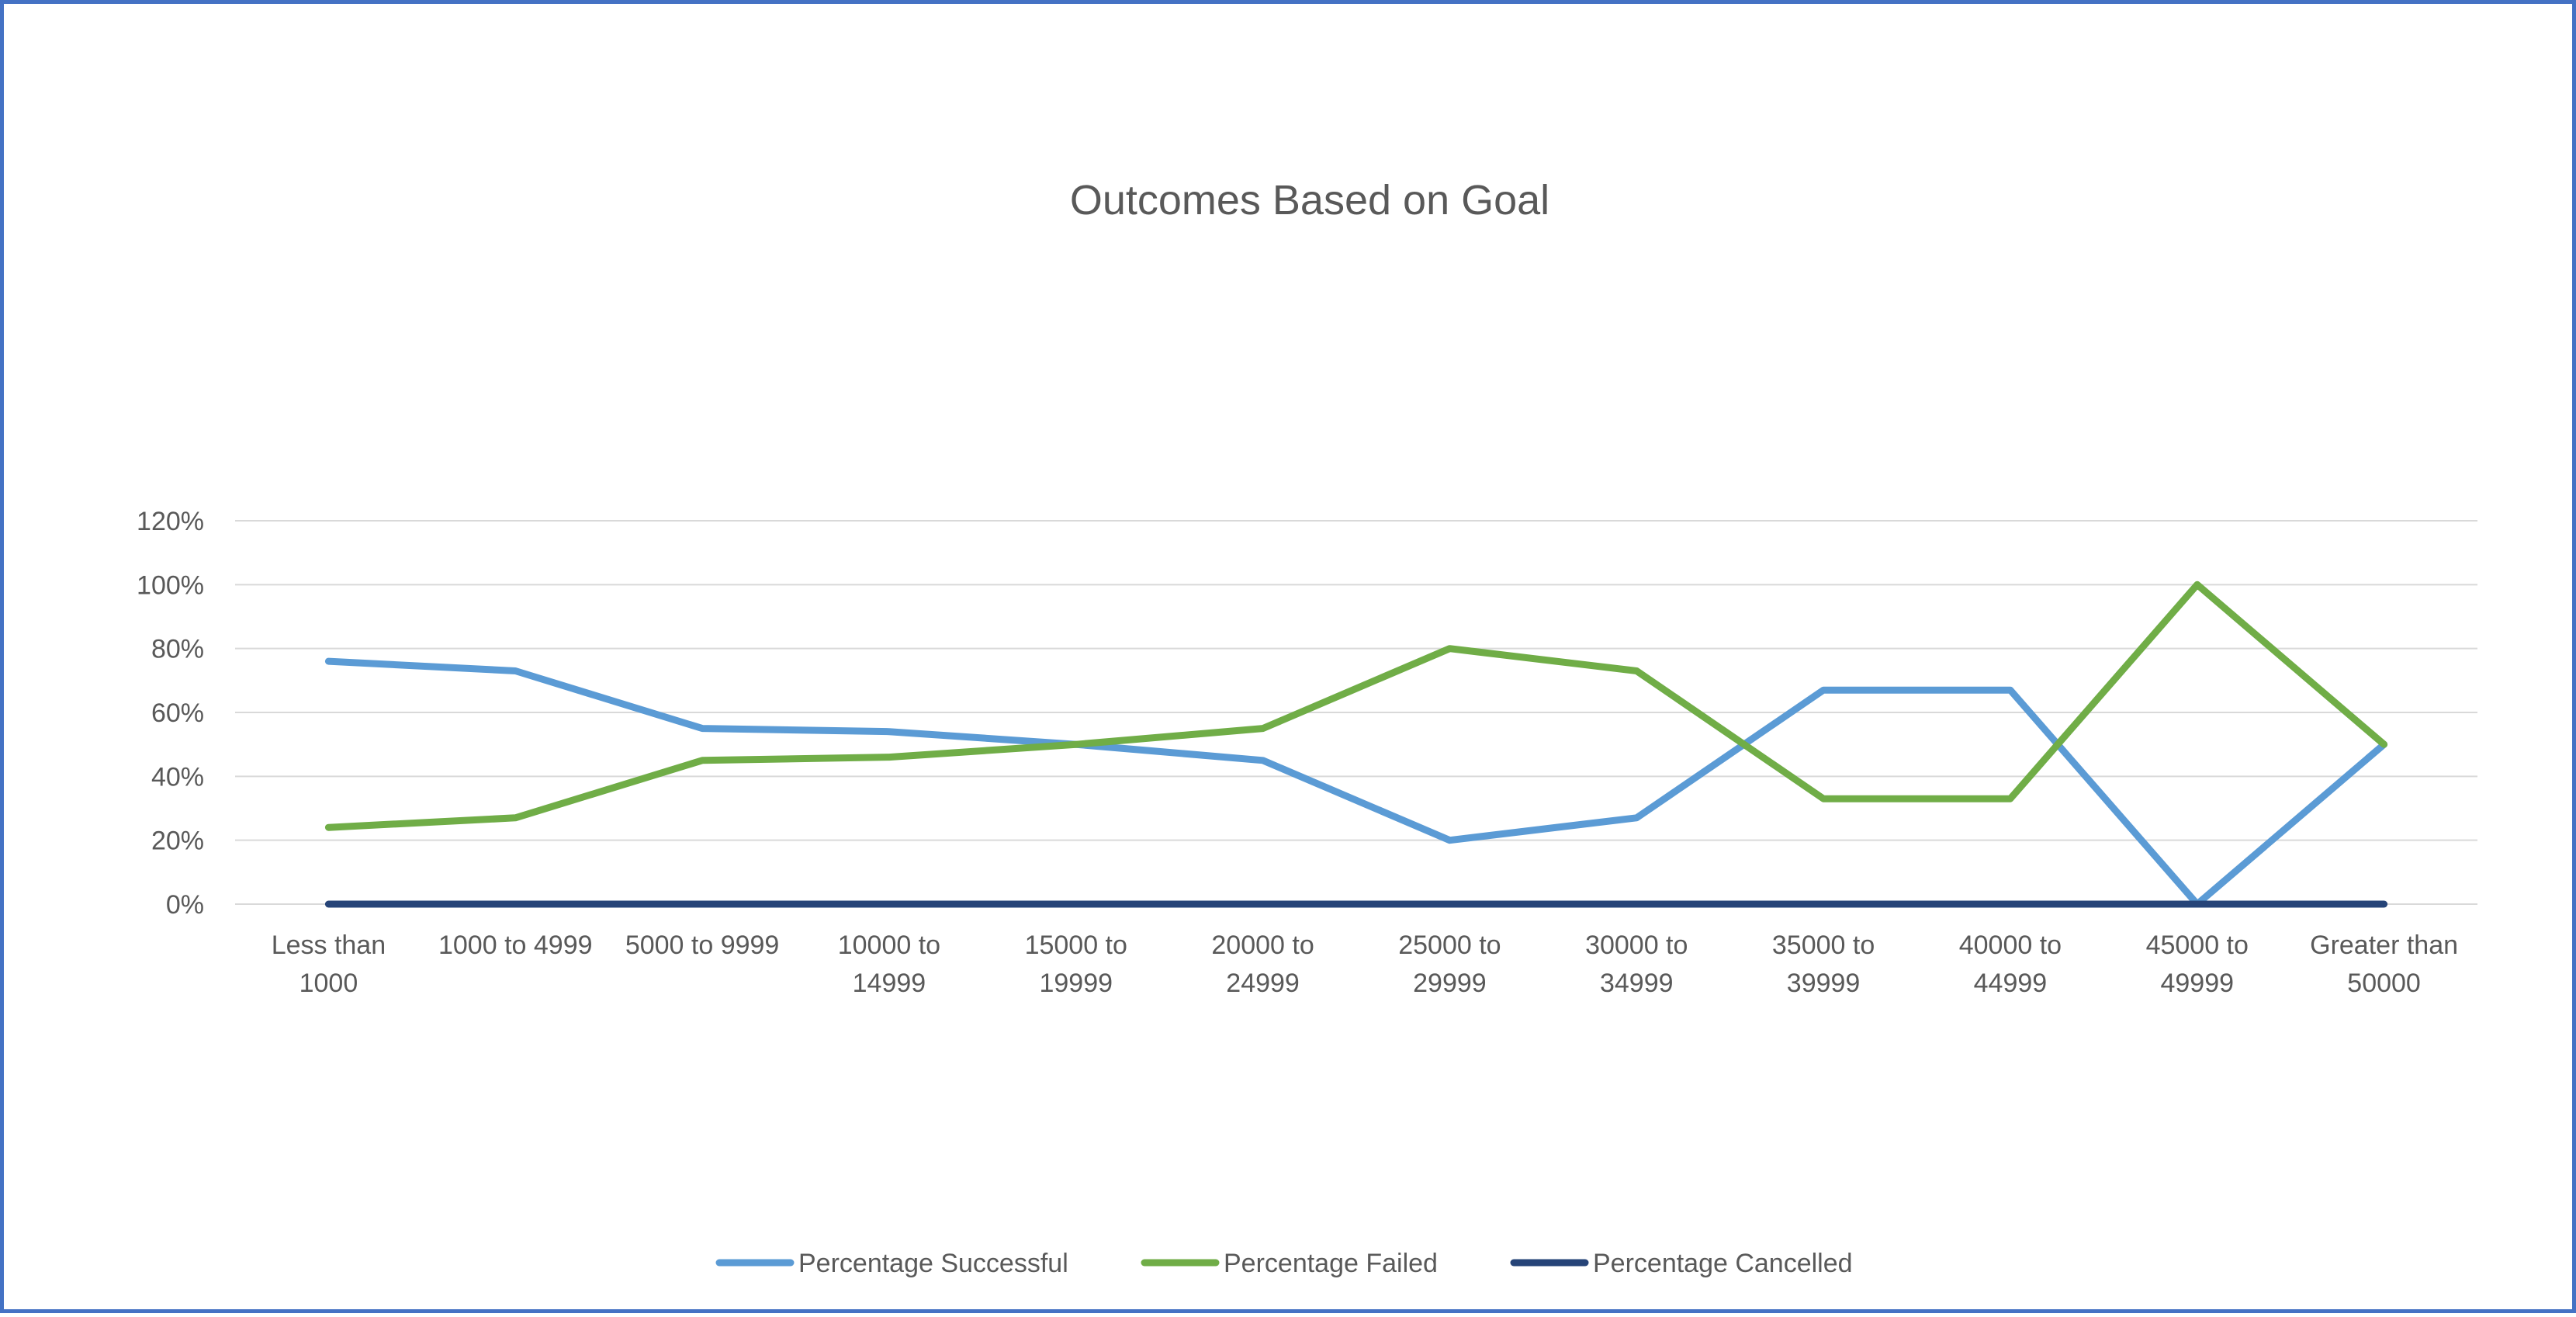  I want to click on x-tick-label: 25000 to 29999, so click(1449, 964).